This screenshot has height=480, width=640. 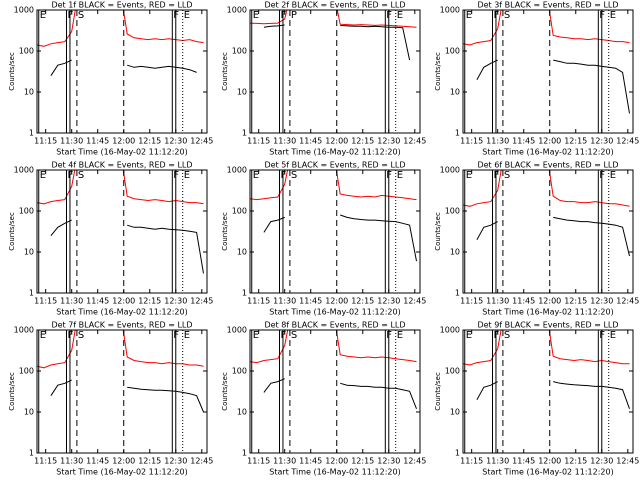 I want to click on panel-title: Det 4f BLACK = Events, RED = LLD, so click(x=121, y=165).